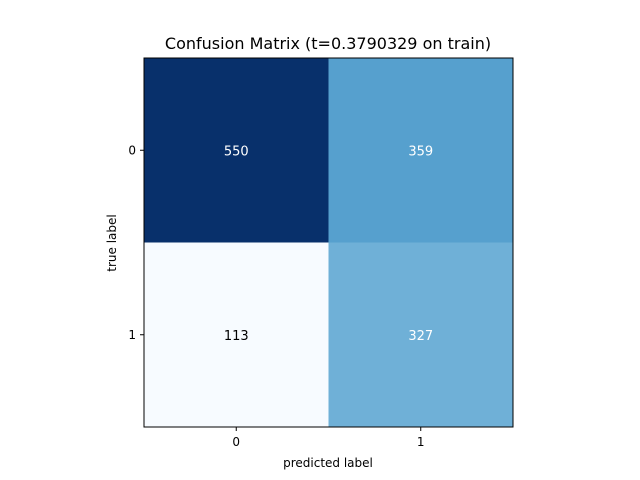 Image resolution: width=640 pixels, height=480 pixels. What do you see at coordinates (132, 335) in the screenshot?
I see `y-tick-label-1: 1` at bounding box center [132, 335].